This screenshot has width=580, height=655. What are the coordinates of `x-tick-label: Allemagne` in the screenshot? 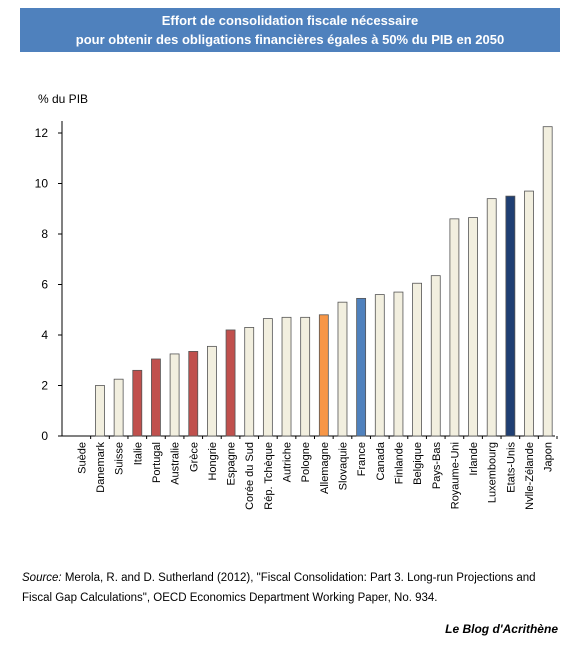 It's located at (325, 468).